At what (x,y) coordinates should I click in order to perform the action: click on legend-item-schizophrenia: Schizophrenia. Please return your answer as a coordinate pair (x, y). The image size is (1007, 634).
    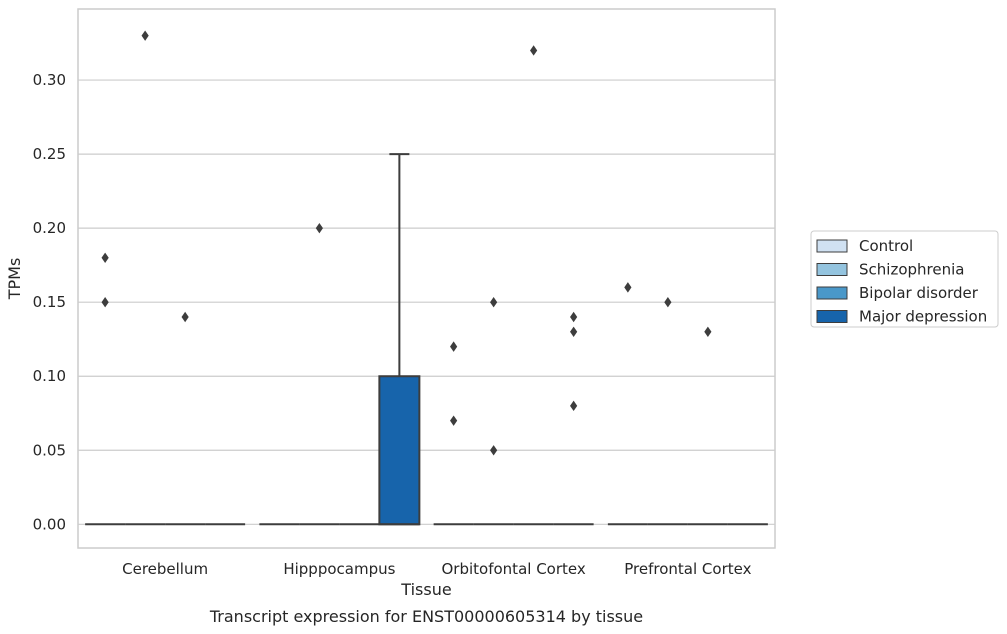
    Looking at the image, I should click on (890, 270).